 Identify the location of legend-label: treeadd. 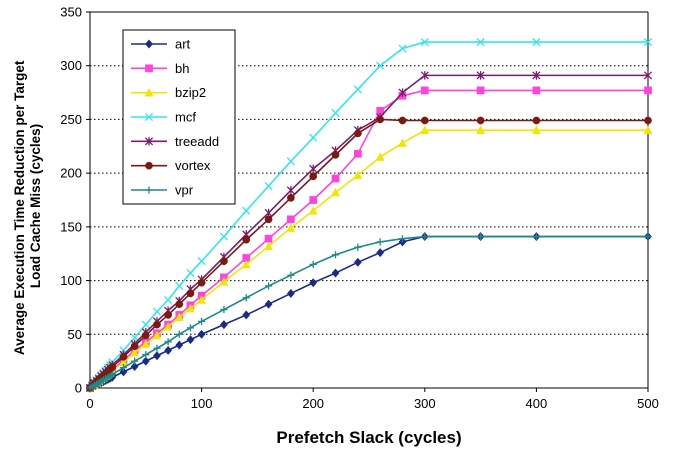
(197, 141).